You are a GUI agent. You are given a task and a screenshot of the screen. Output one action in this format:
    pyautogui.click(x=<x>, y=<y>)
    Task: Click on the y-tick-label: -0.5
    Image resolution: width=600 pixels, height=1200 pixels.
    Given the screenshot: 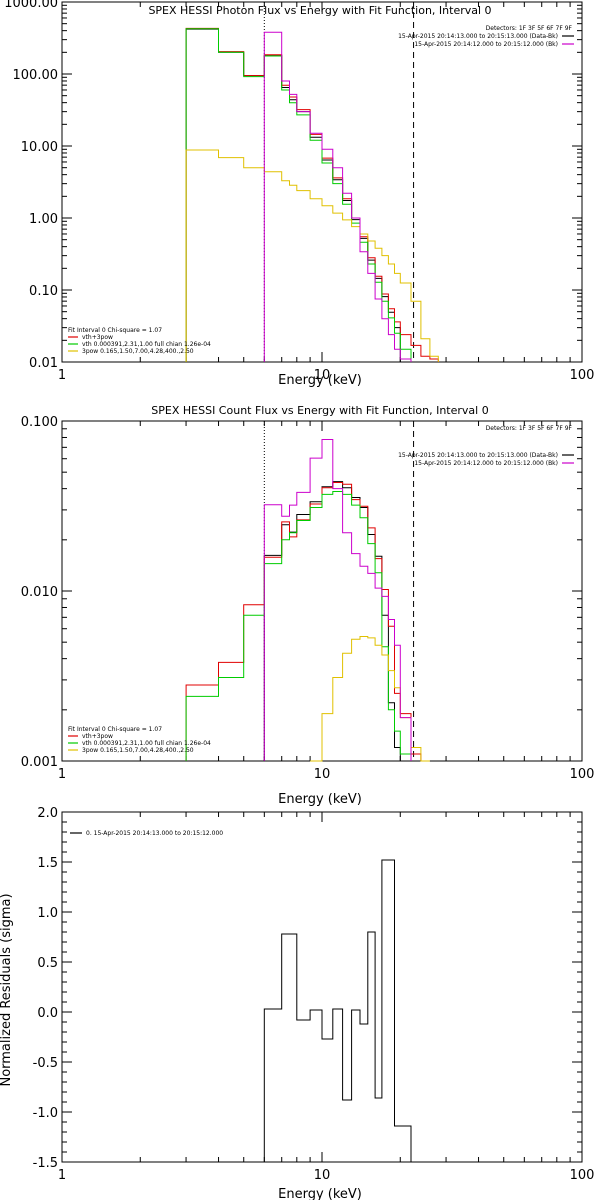 What is the action you would take?
    pyautogui.click(x=45, y=1063)
    